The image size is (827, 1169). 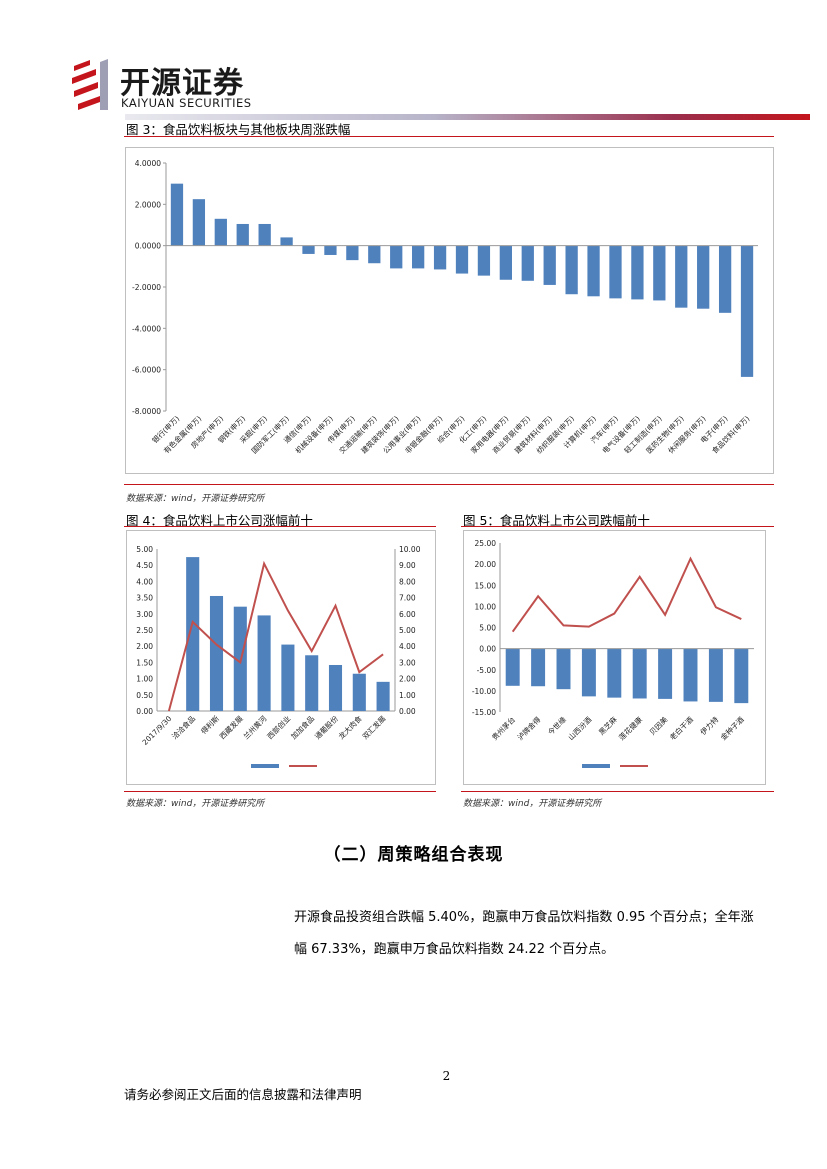 I want to click on x-tick-label: 今世缘, so click(x=557, y=726).